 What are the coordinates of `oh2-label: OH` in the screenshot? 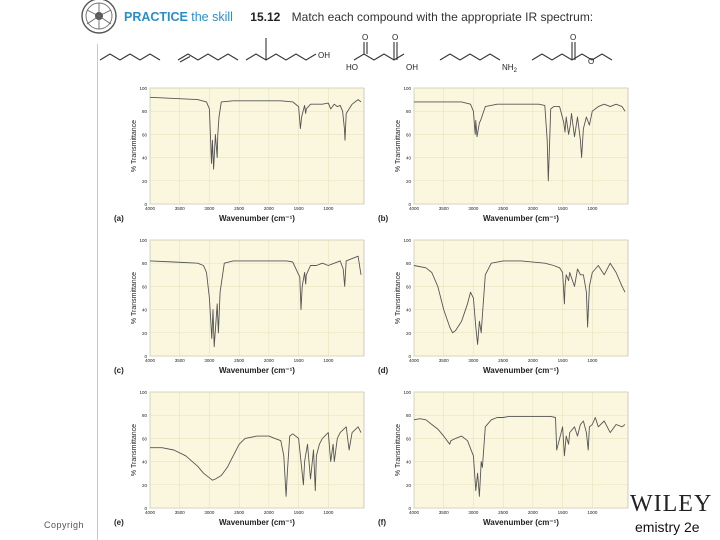 It's located at (412, 67).